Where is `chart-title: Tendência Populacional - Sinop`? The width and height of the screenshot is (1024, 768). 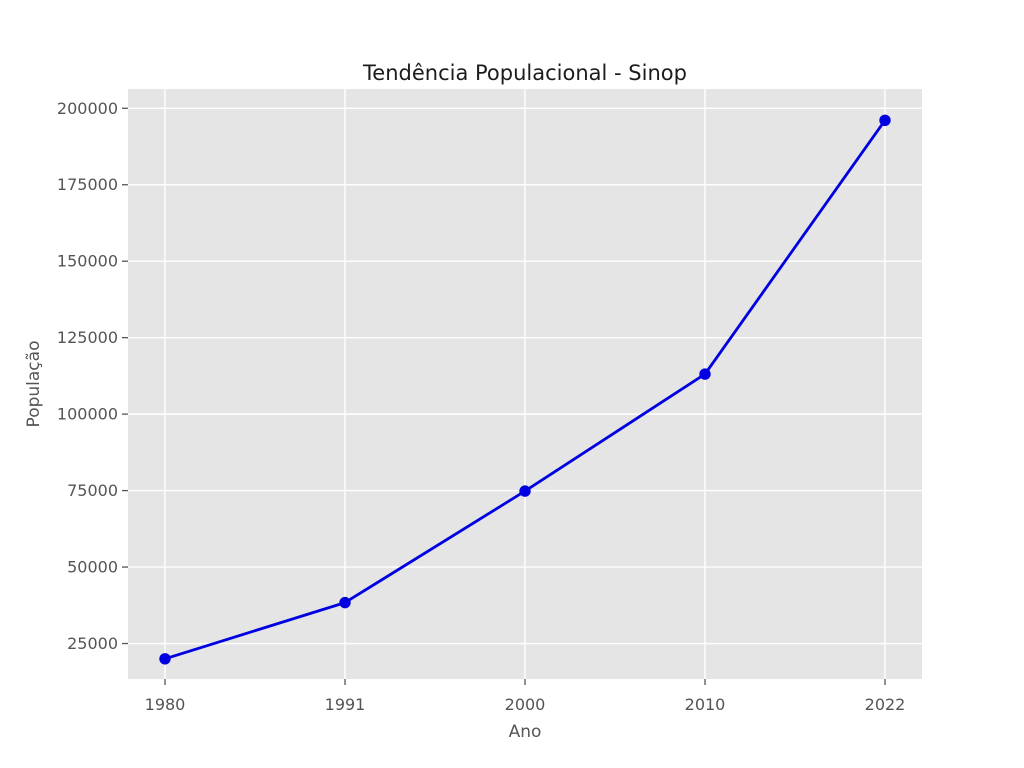
chart-title: Tendência Populacional - Sinop is located at coordinates (524, 73).